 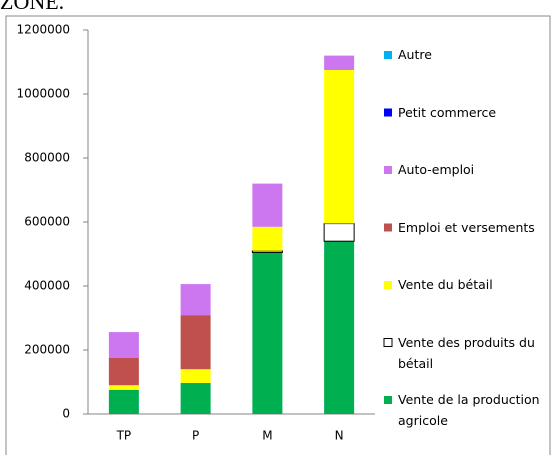 I want to click on y-tick-label: 400000, so click(x=47, y=286).